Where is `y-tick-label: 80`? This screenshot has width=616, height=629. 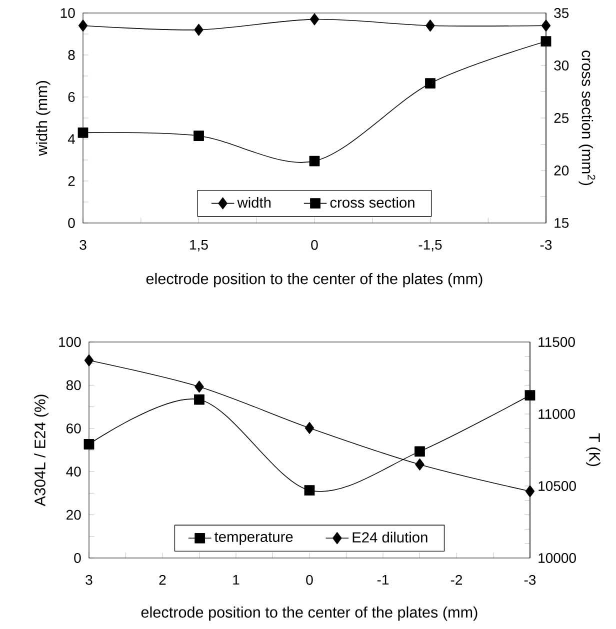 y-tick-label: 80 is located at coordinates (73, 385).